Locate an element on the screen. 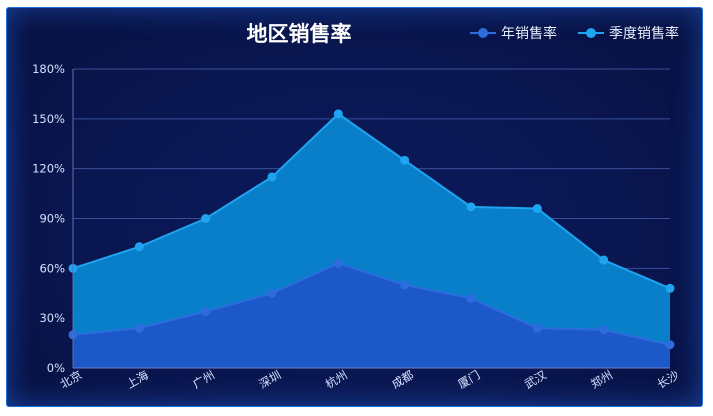 Image resolution: width=713 pixels, height=416 pixels. y-tick-label: 90% is located at coordinates (52, 219).